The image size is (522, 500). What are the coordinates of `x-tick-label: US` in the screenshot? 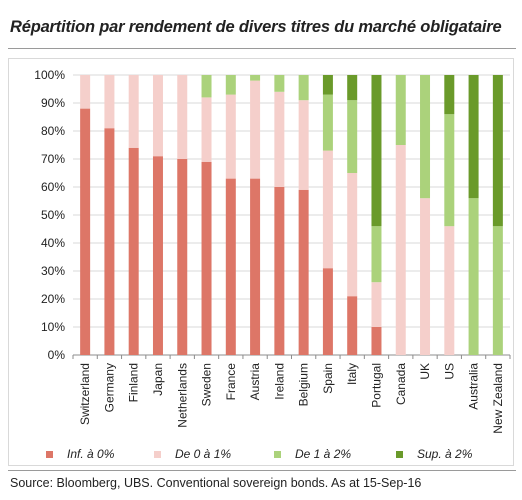 It's located at (449, 371).